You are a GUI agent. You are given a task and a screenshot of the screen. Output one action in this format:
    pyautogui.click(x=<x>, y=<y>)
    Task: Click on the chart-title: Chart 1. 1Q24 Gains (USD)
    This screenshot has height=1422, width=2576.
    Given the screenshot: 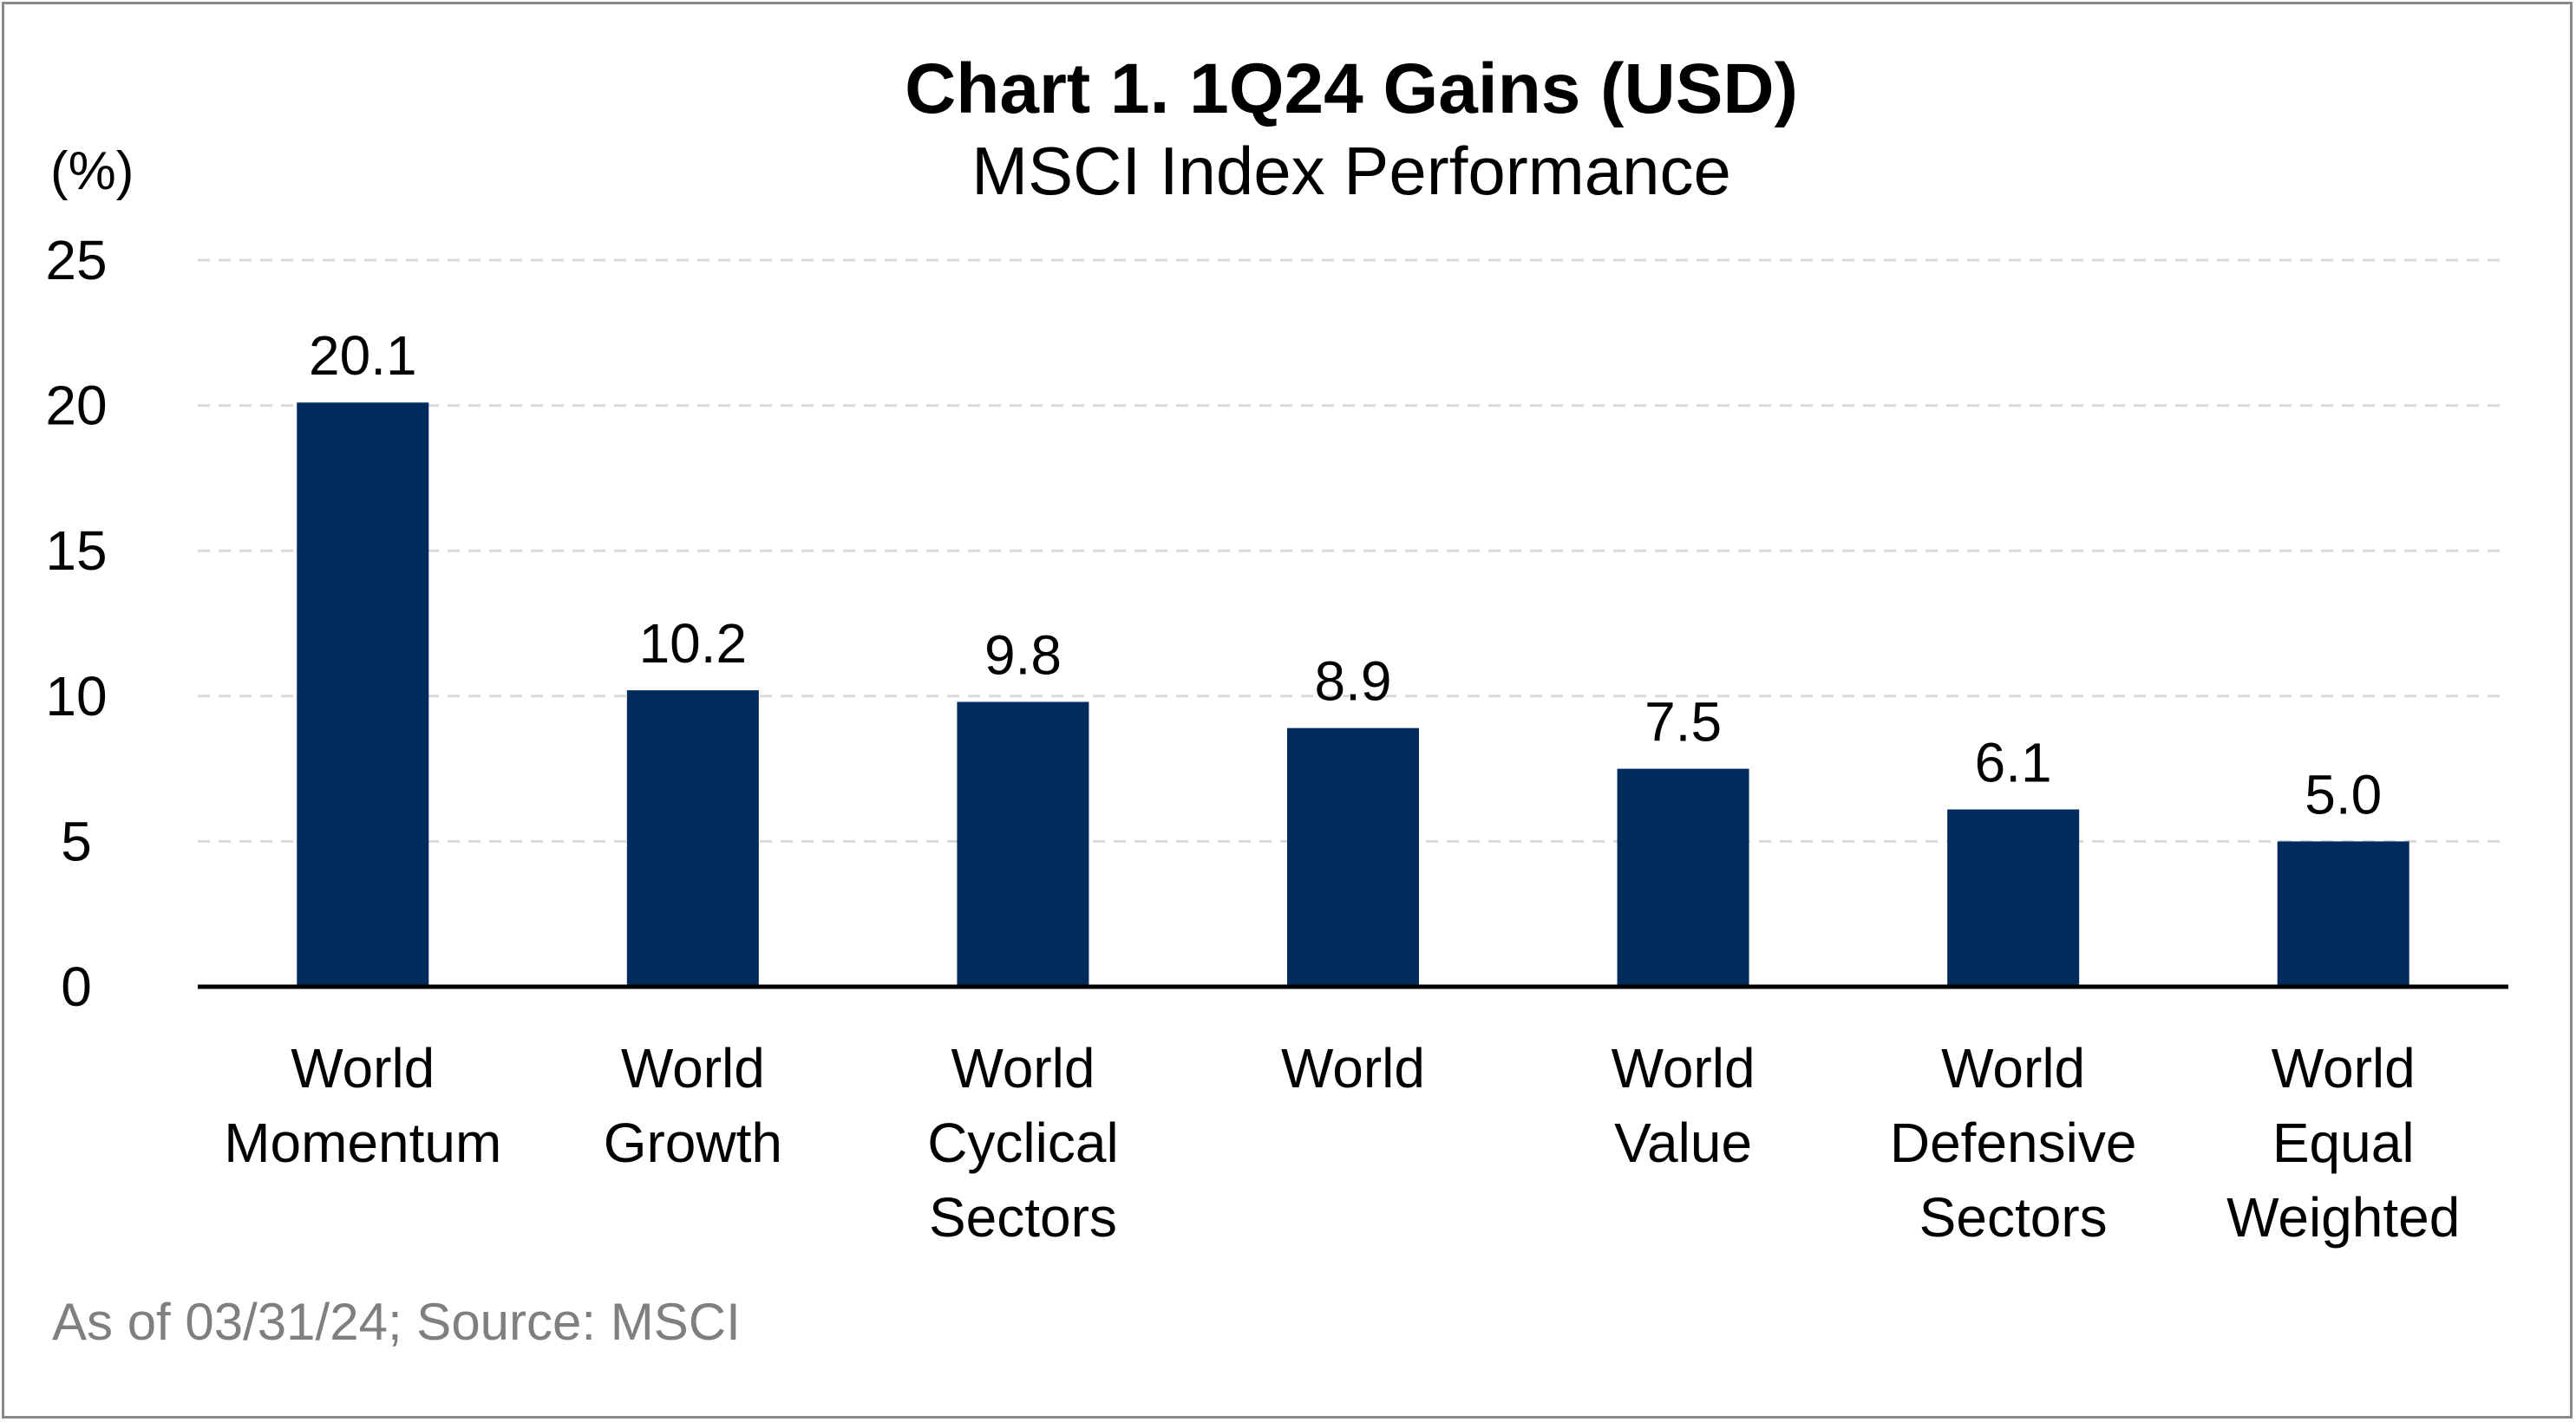 What is the action you would take?
    pyautogui.click(x=1351, y=88)
    